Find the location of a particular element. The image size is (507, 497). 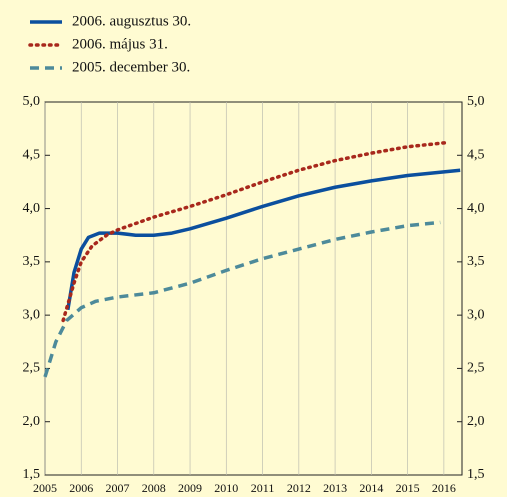

y2-tick-label: 4,5 is located at coordinates (476, 155).